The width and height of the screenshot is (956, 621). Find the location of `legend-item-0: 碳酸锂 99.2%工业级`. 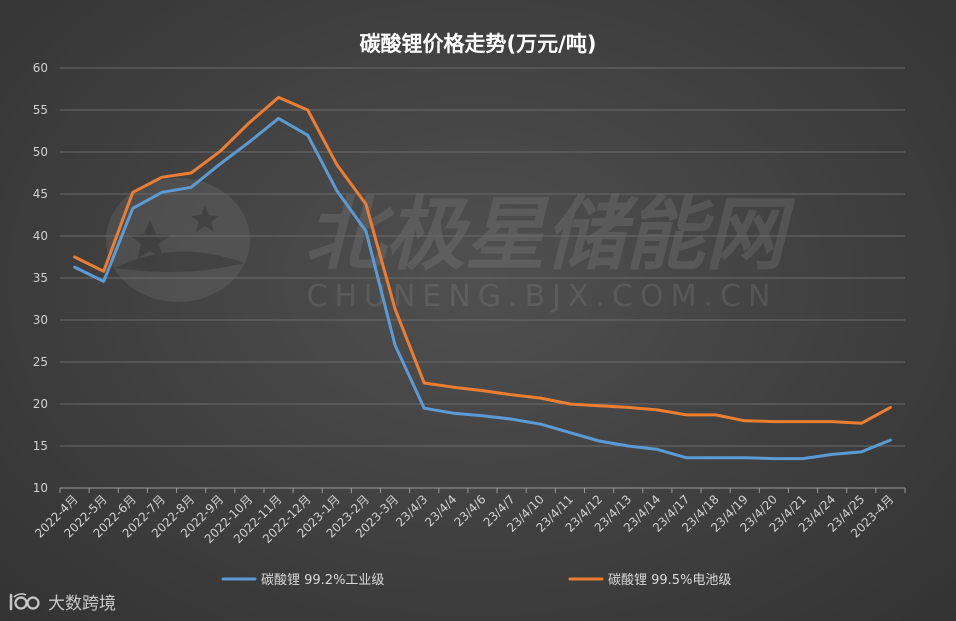

legend-item-0: 碳酸锂 99.2%工业级 is located at coordinates (302, 580).